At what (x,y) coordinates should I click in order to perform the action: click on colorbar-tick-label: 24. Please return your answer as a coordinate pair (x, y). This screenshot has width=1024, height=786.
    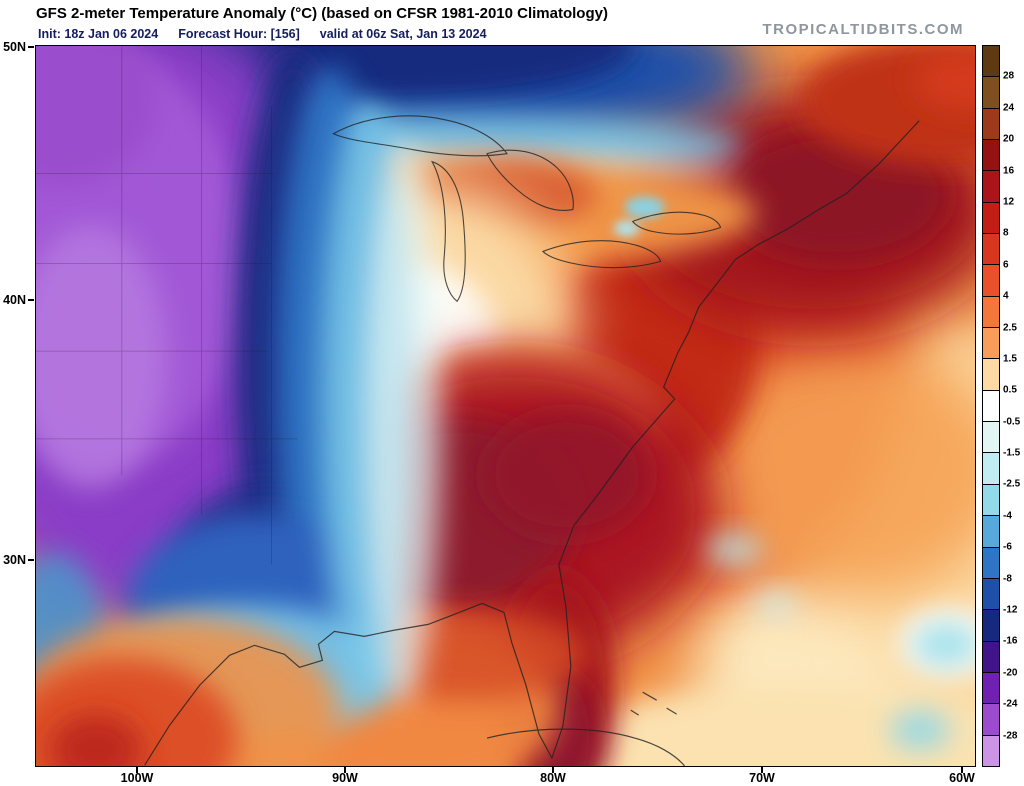
    Looking at the image, I should click on (1009, 108).